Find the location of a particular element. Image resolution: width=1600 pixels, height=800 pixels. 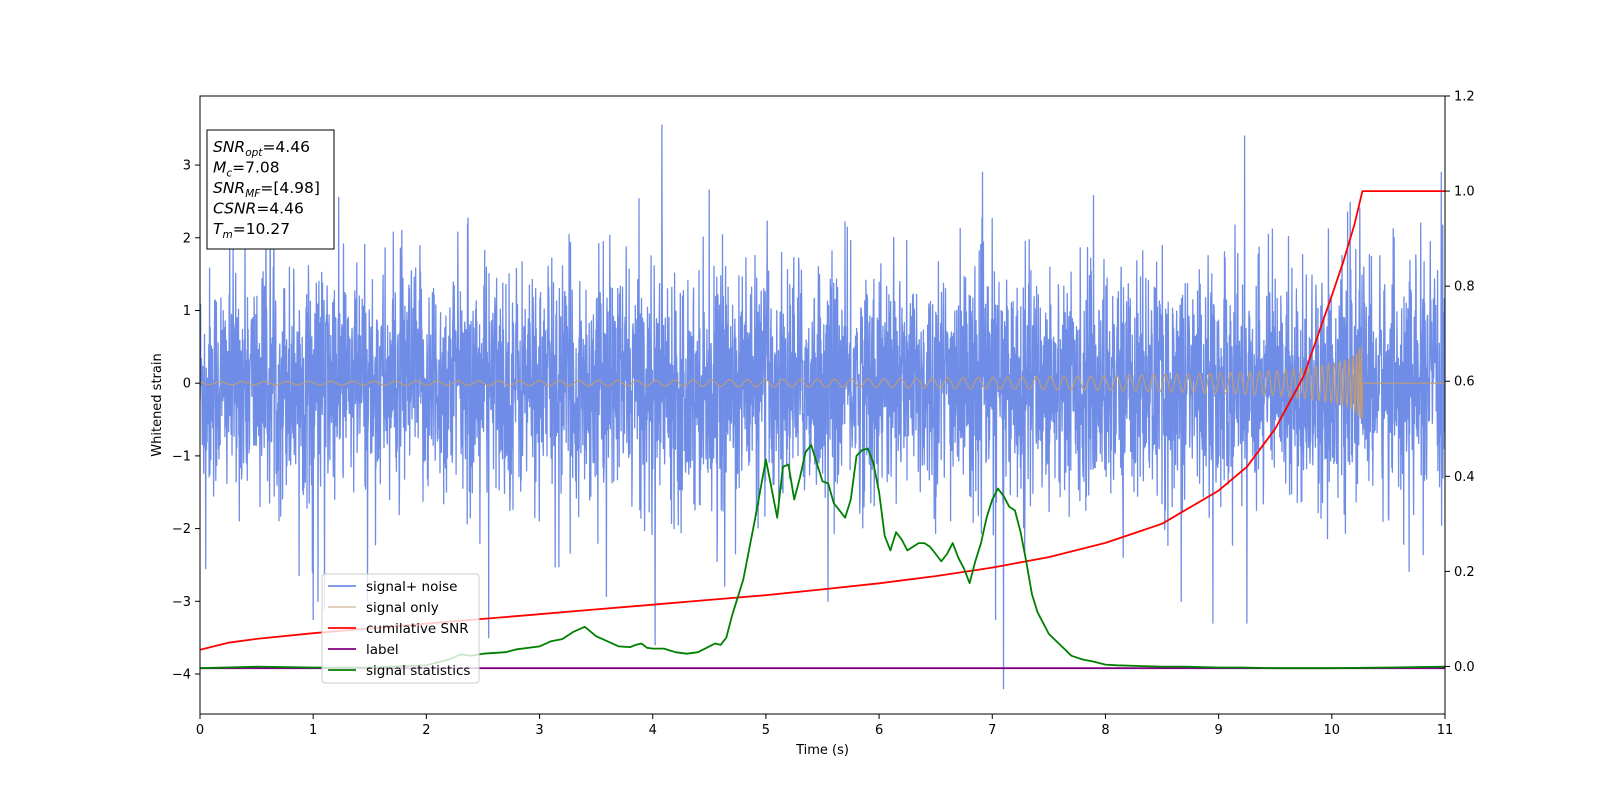

x-tick-label: 4 is located at coordinates (653, 730).